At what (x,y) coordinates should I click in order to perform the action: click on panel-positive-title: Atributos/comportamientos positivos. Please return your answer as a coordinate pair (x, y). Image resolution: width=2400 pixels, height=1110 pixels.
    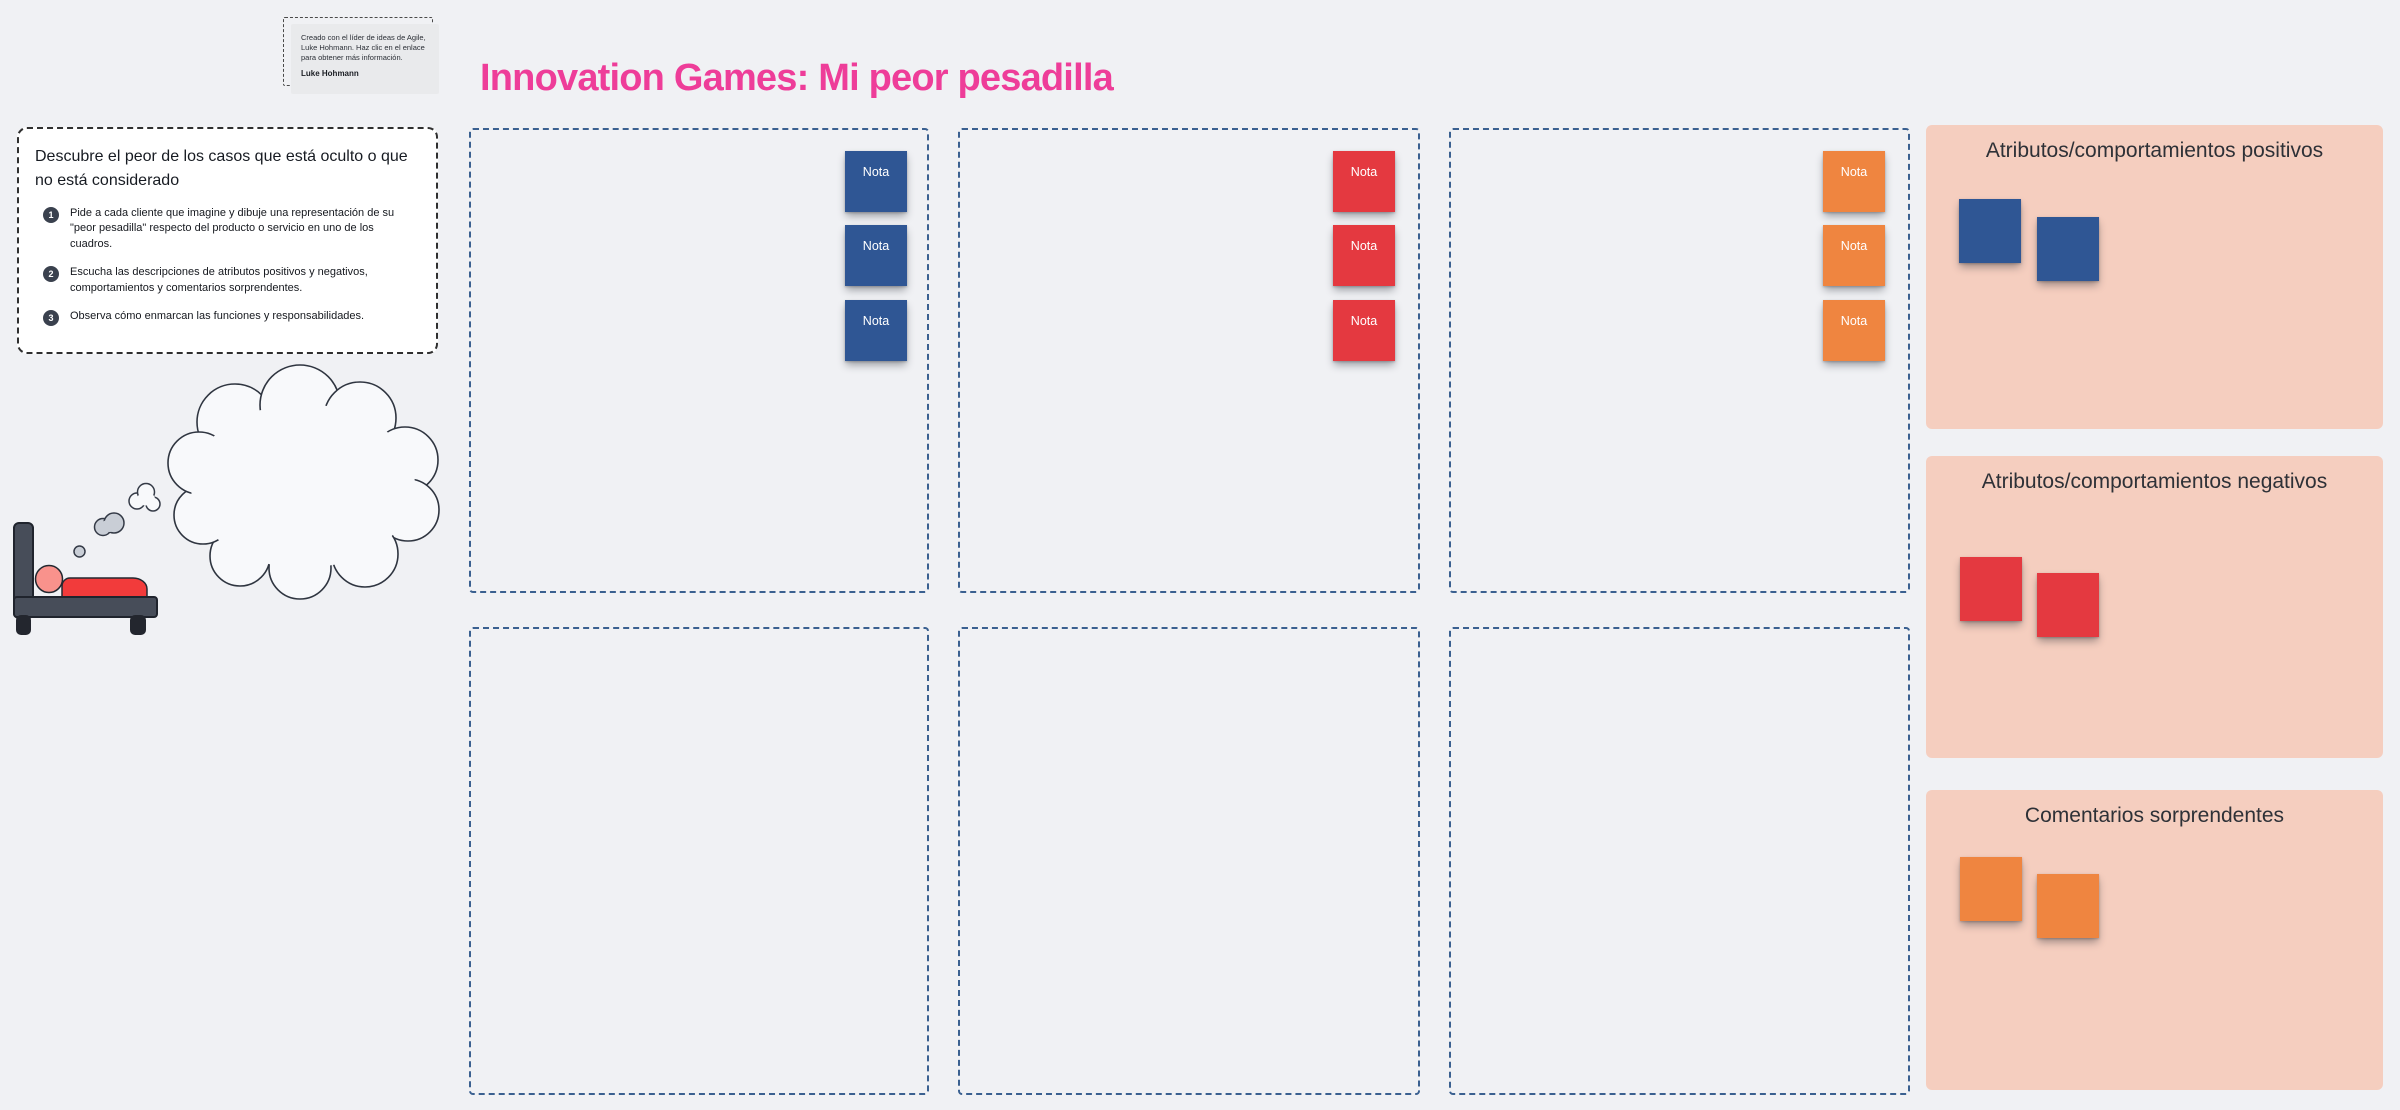
    Looking at the image, I should click on (2154, 150).